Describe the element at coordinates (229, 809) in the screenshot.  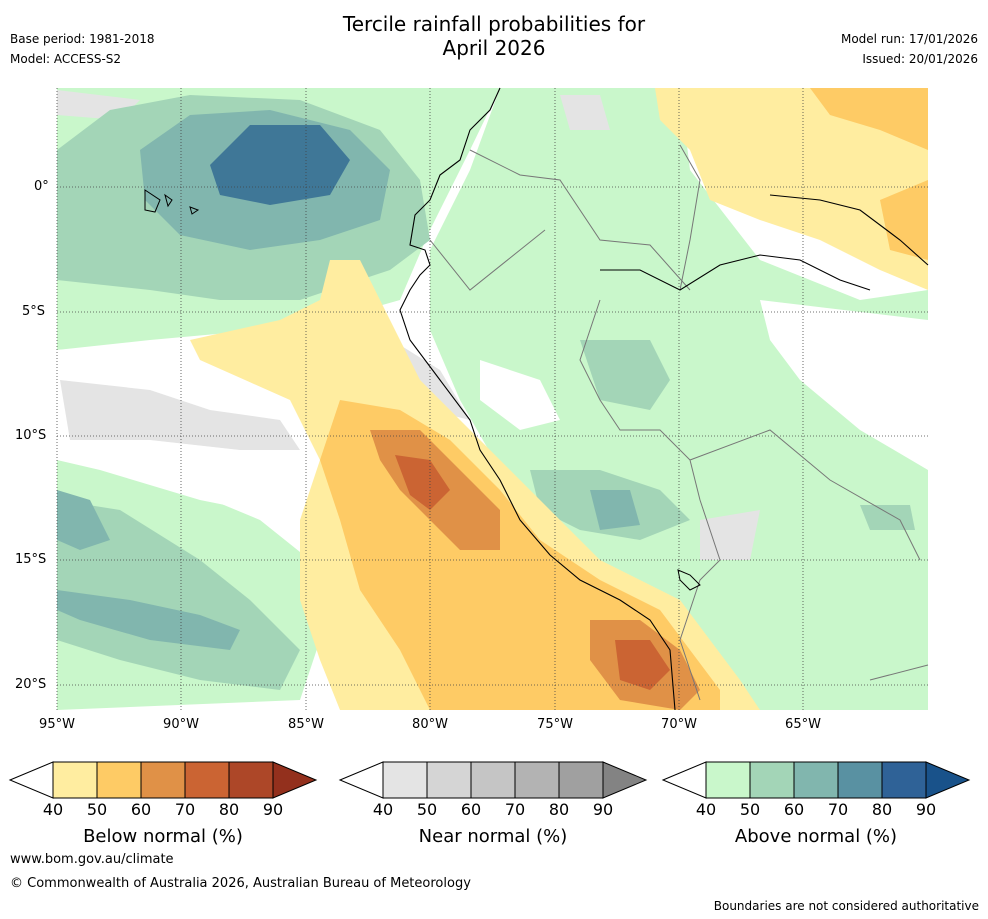
I see `below-colorbar-tick-80: 80` at that location.